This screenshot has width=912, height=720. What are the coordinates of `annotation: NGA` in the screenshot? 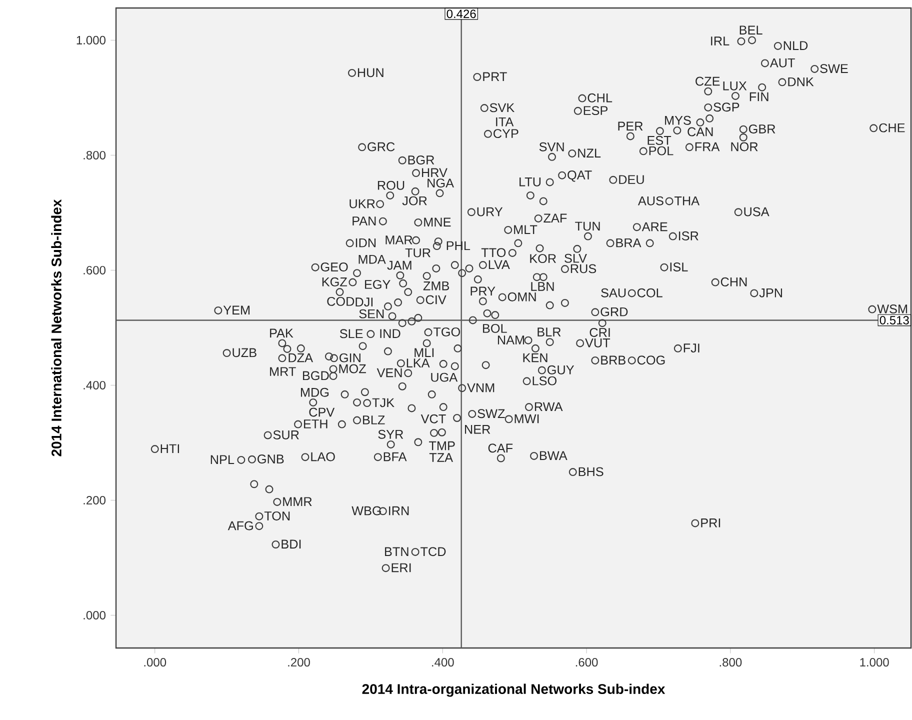 It's located at (441, 183).